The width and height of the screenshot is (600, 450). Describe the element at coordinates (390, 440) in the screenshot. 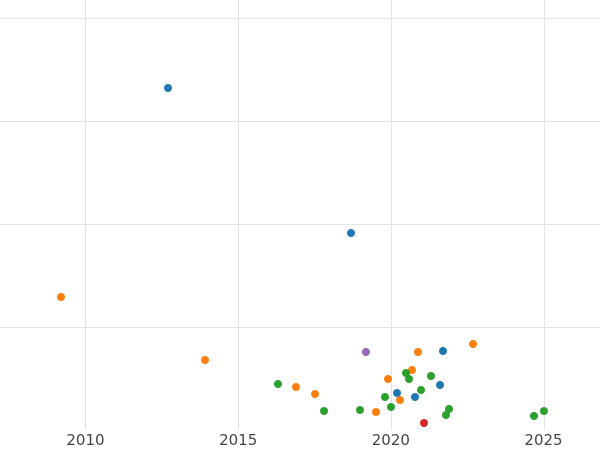

I see `x-tick-label: 2020` at that location.